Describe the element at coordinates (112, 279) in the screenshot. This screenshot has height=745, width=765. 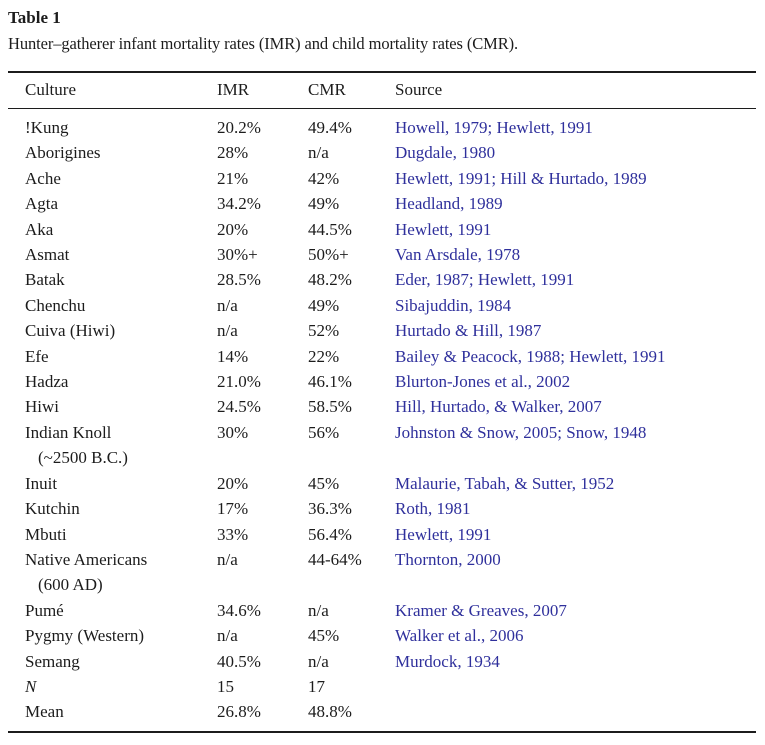
I see `culture-cell: Batak` at that location.